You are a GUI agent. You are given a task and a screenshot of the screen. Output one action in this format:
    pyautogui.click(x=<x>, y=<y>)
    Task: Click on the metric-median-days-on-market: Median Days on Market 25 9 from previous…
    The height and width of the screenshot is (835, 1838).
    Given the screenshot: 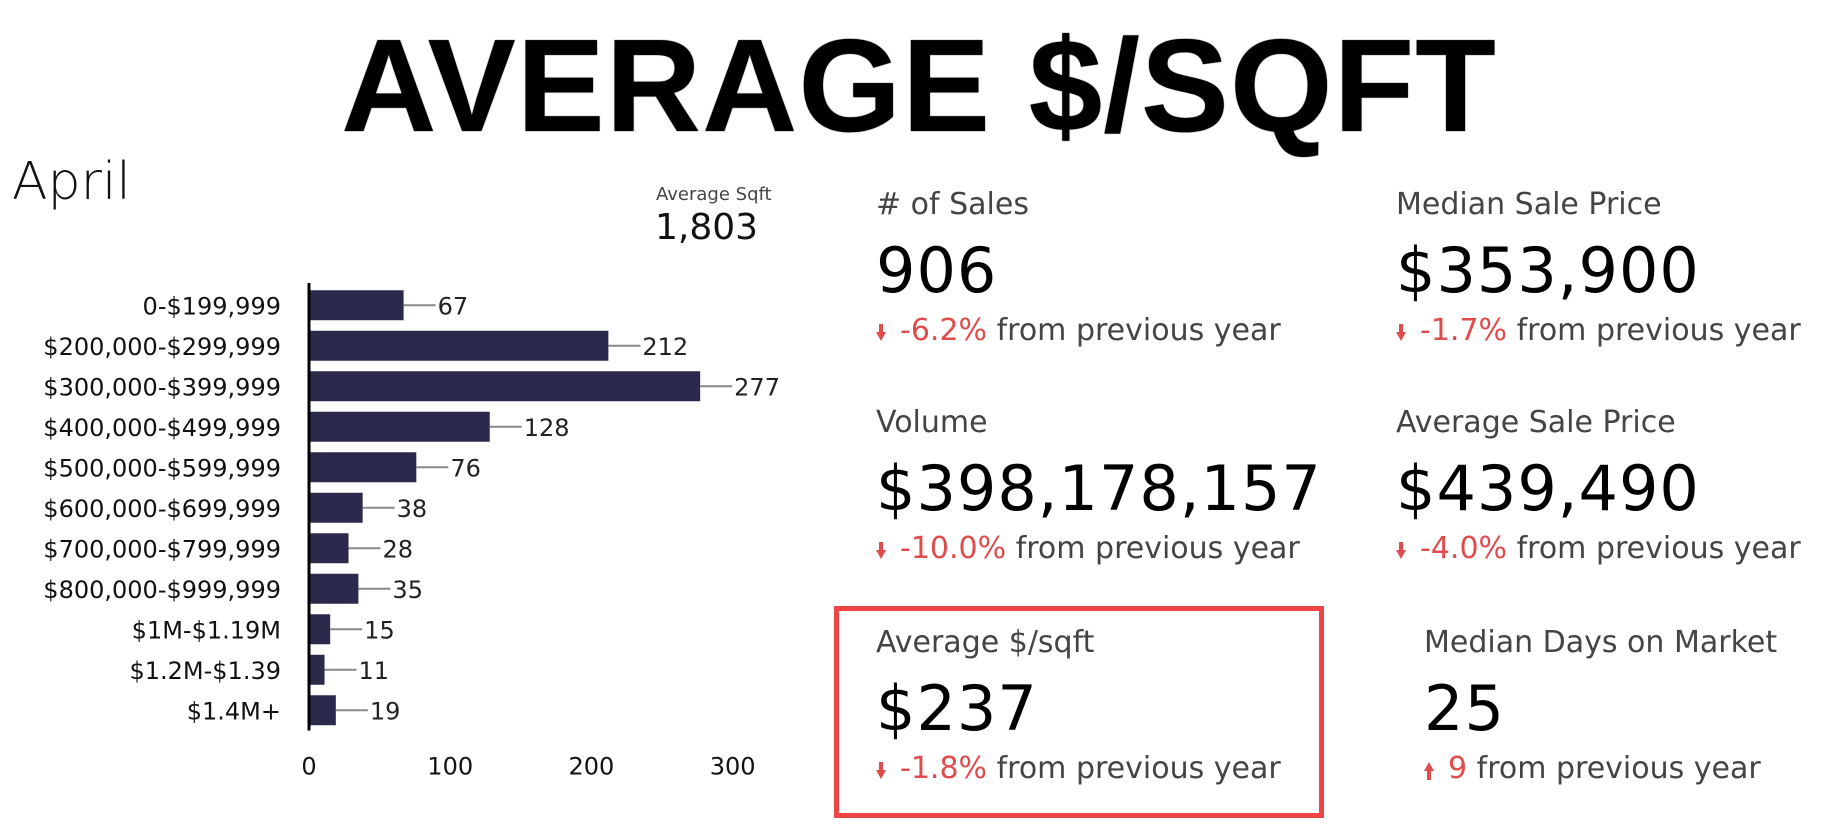 What is the action you would take?
    pyautogui.click(x=1631, y=706)
    